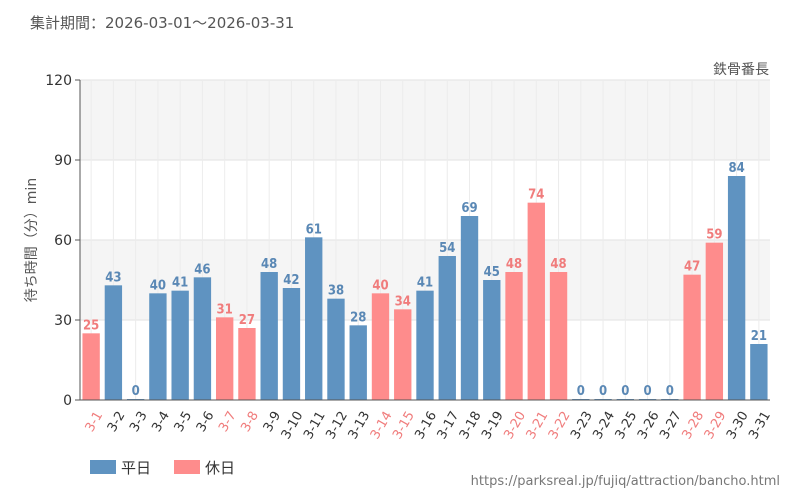 The image size is (800, 500). Describe the element at coordinates (515, 425) in the screenshot. I see `x-tick-label: 3-20` at that location.